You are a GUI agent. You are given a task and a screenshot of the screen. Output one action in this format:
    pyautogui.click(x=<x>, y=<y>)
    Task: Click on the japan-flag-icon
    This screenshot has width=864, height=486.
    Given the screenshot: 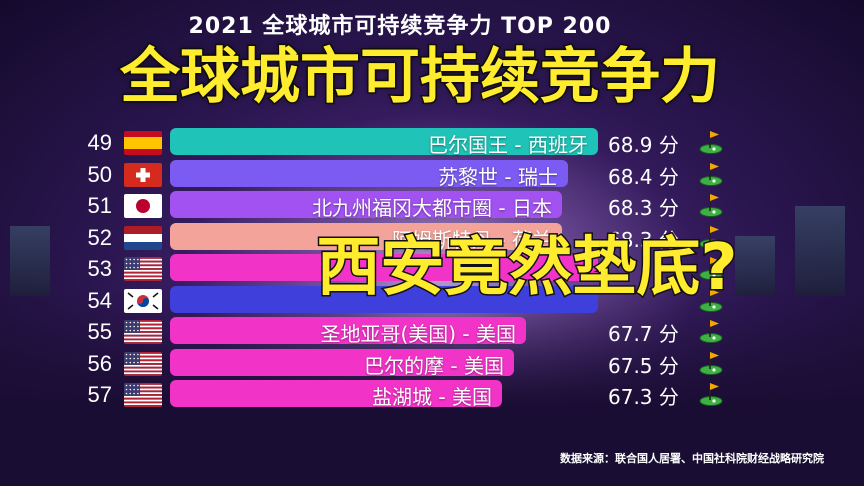 What is the action you would take?
    pyautogui.click(x=143, y=206)
    